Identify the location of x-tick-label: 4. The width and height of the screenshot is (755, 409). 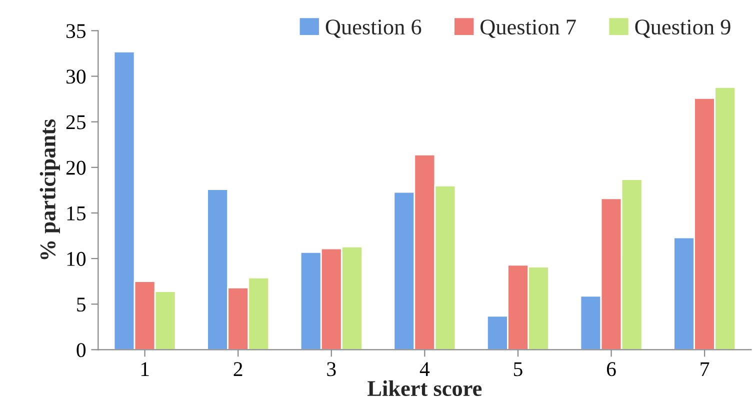
(425, 369).